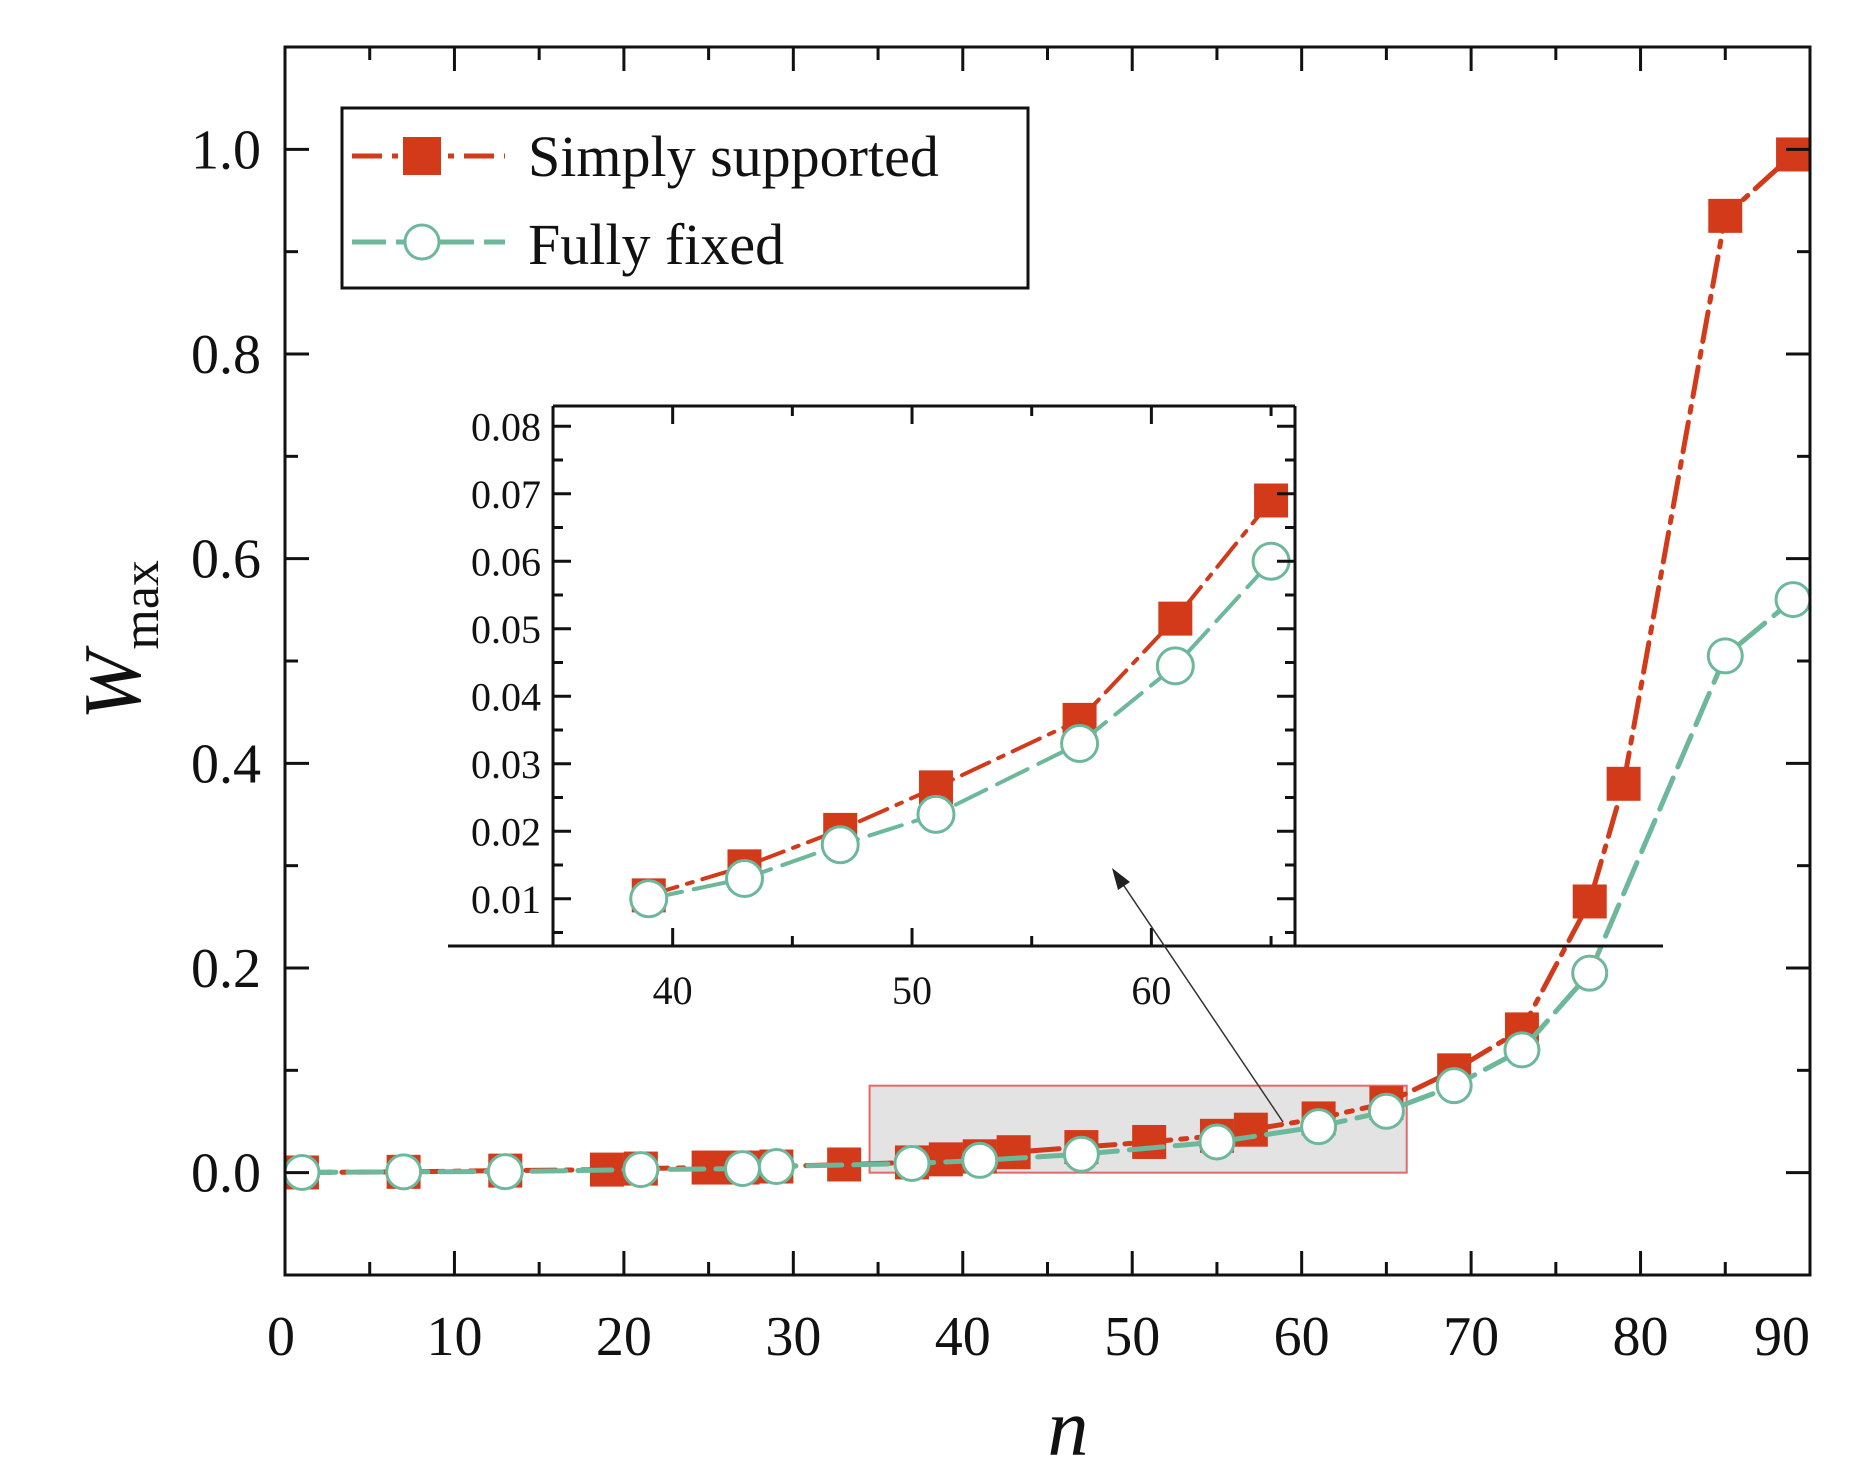  What do you see at coordinates (506, 426) in the screenshot?
I see `inset-y-tick-label: 0.08` at bounding box center [506, 426].